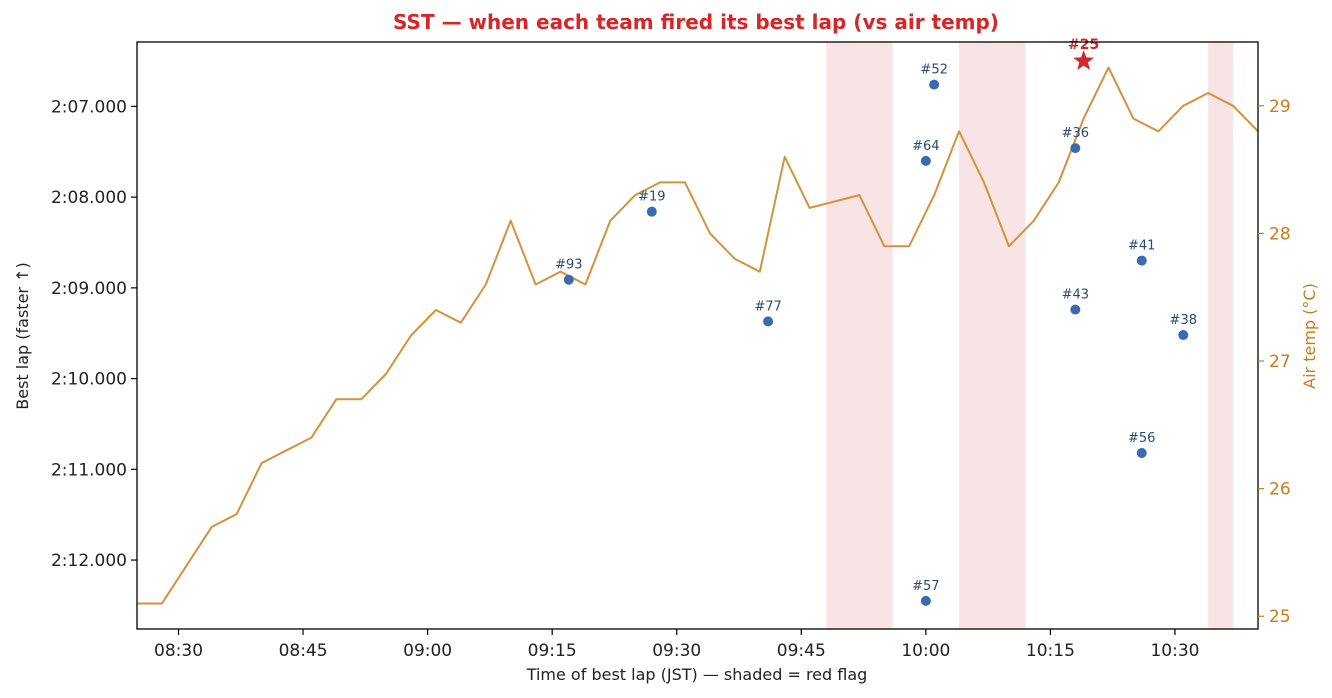 This screenshot has width=1332, height=698. I want to click on best-lap-marker: #25, so click(1083, 53).